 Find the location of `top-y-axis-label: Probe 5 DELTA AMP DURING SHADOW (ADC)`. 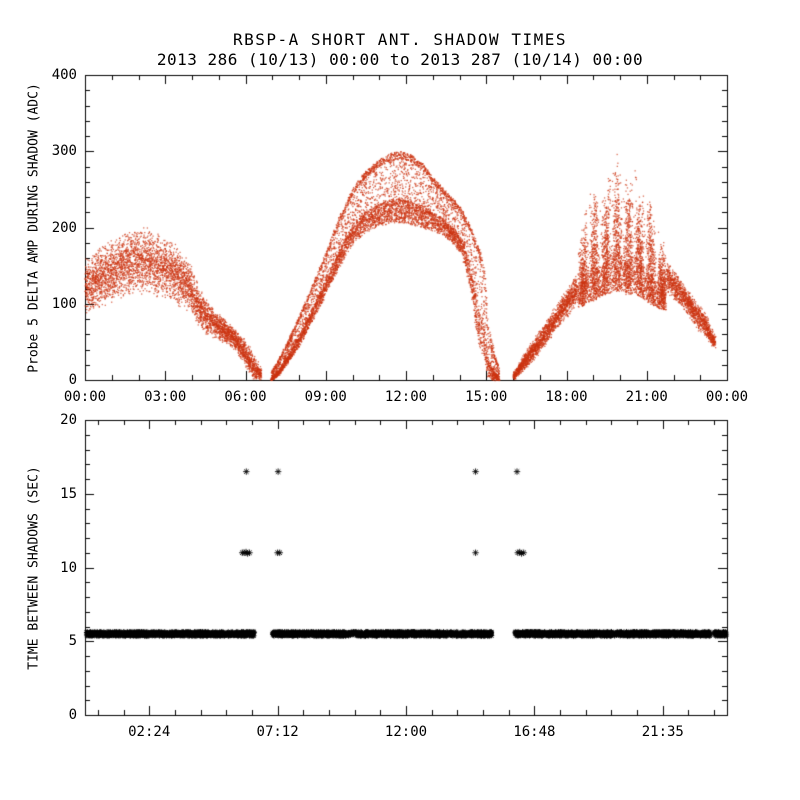

top-y-axis-label: Probe 5 DELTA AMP DURING SHADOW (ADC) is located at coordinates (34, 228).